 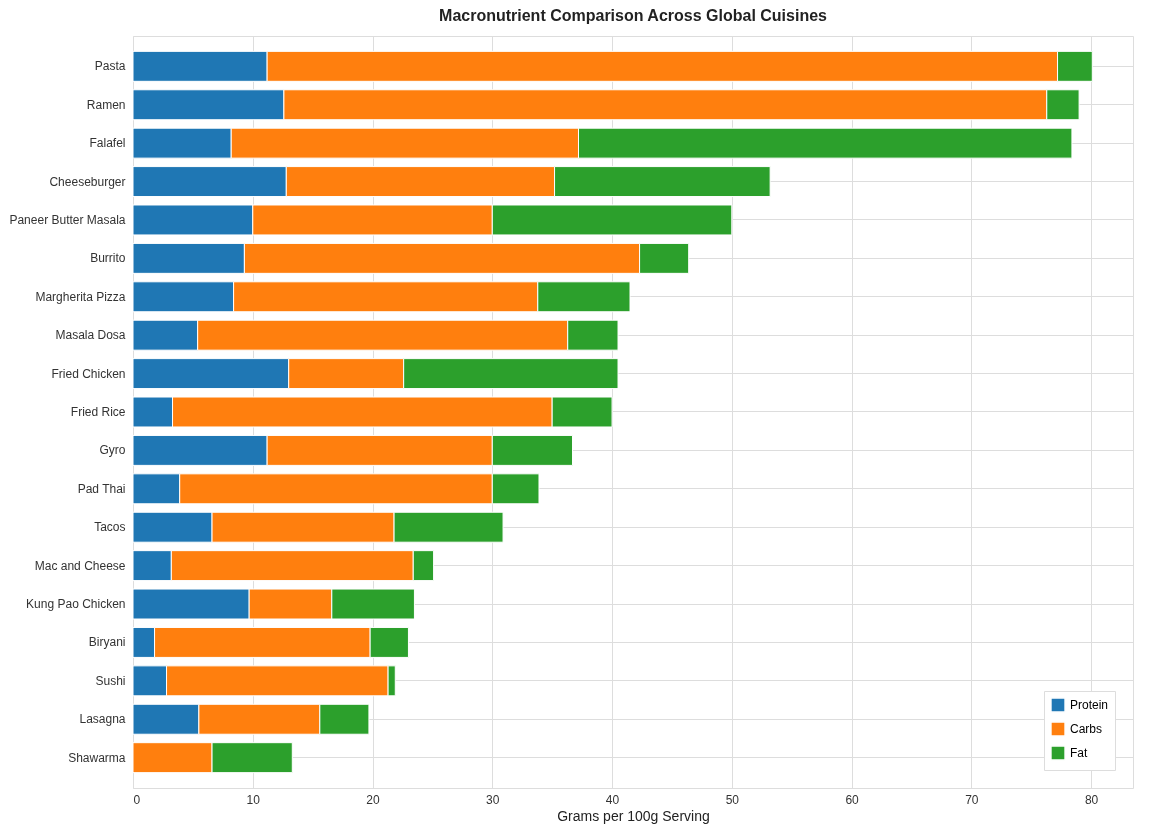 I want to click on x-tick-label: 80, so click(x=1091, y=799).